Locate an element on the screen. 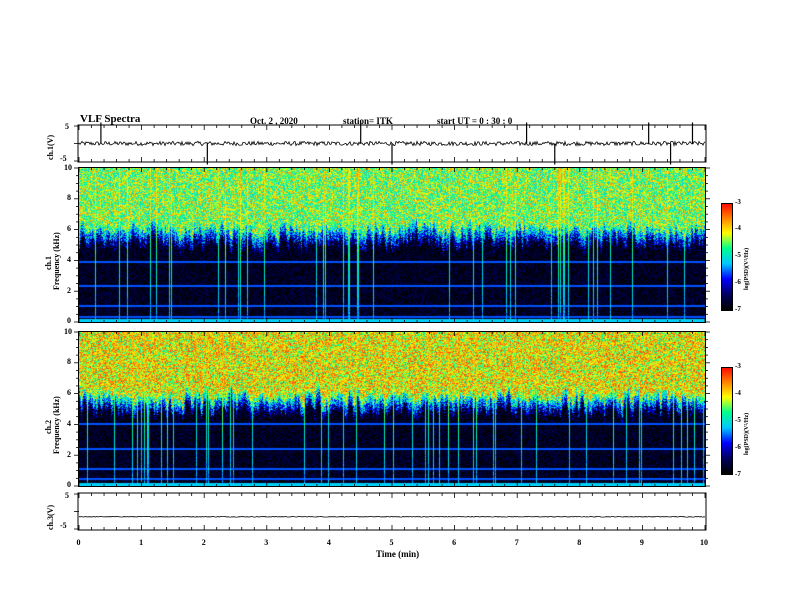  ch2-ytick-2: 2 is located at coordinates (69, 454).